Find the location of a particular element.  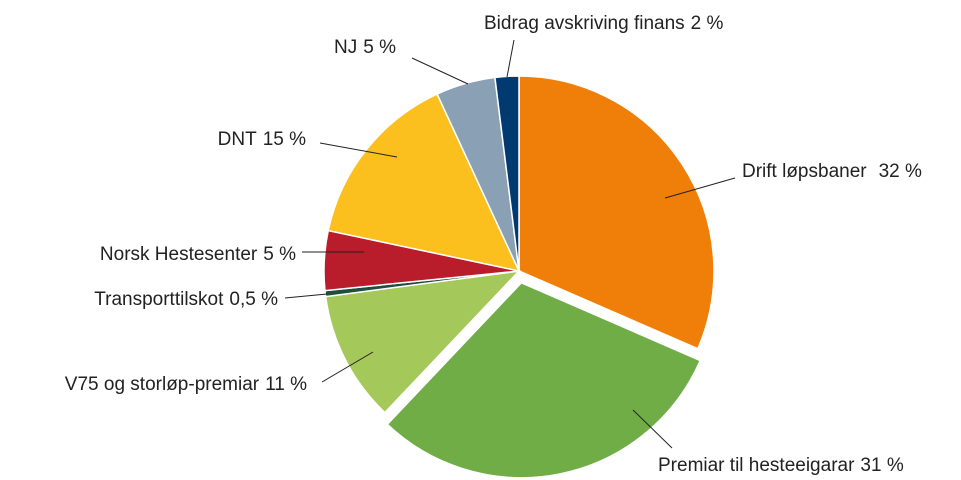

slice-label: V75 og storløp-premiar 11 % is located at coordinates (186, 384).